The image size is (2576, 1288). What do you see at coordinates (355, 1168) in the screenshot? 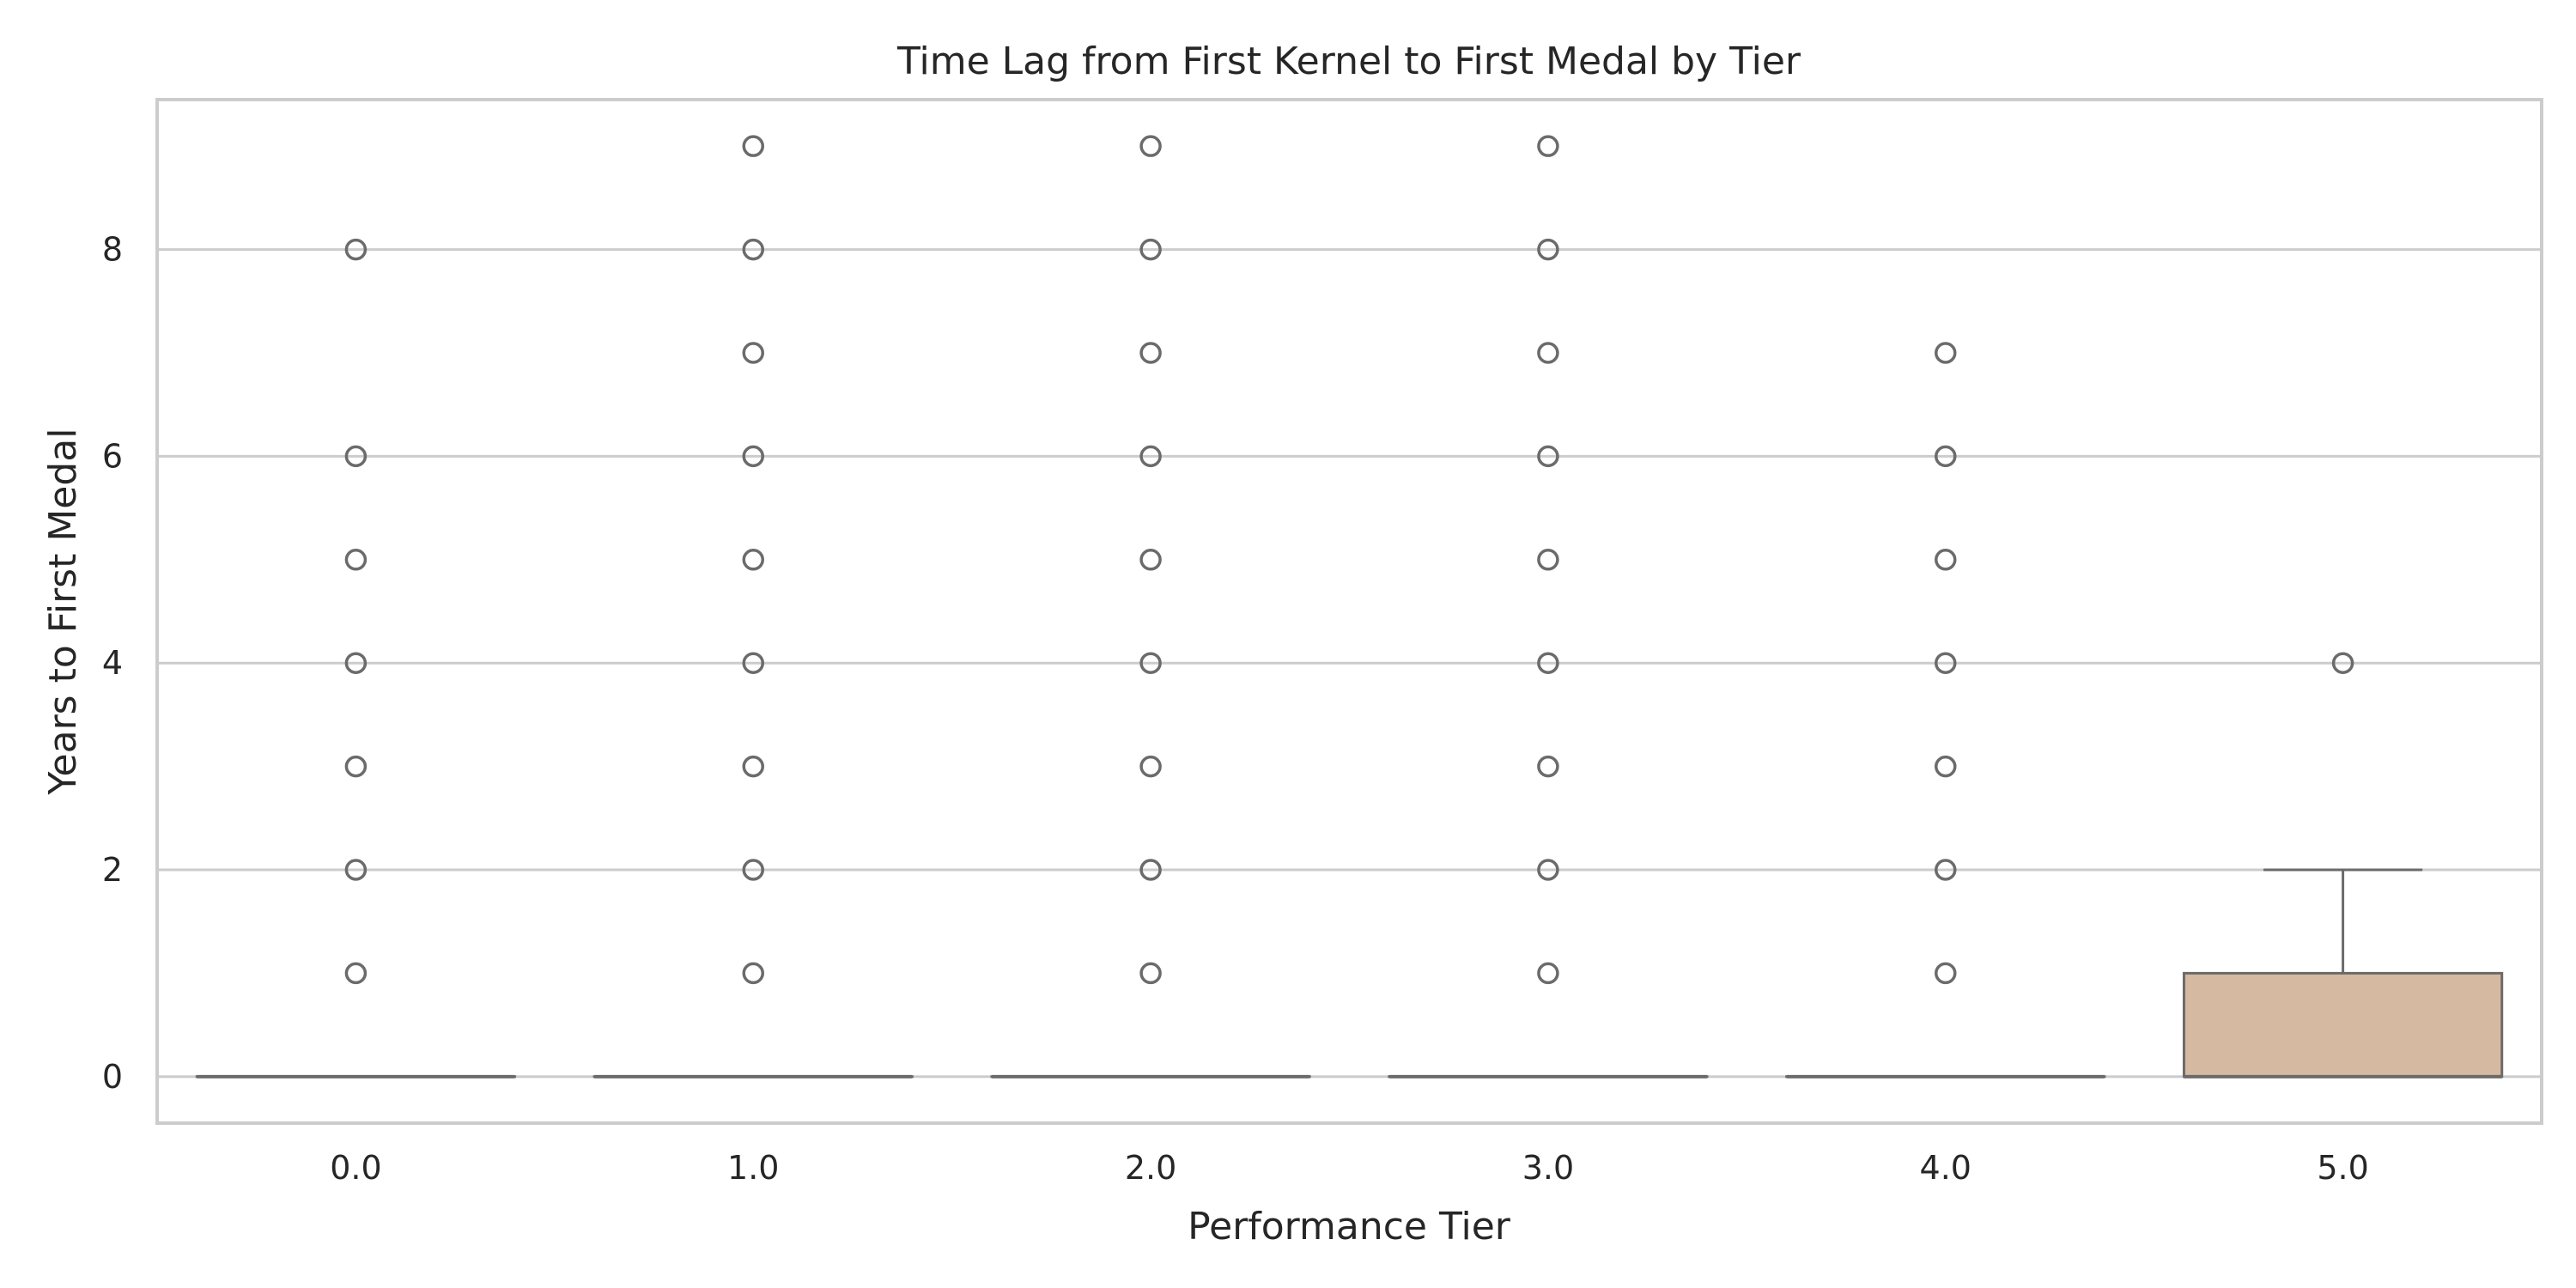
I see `x-tick-label: 0.0` at bounding box center [355, 1168].